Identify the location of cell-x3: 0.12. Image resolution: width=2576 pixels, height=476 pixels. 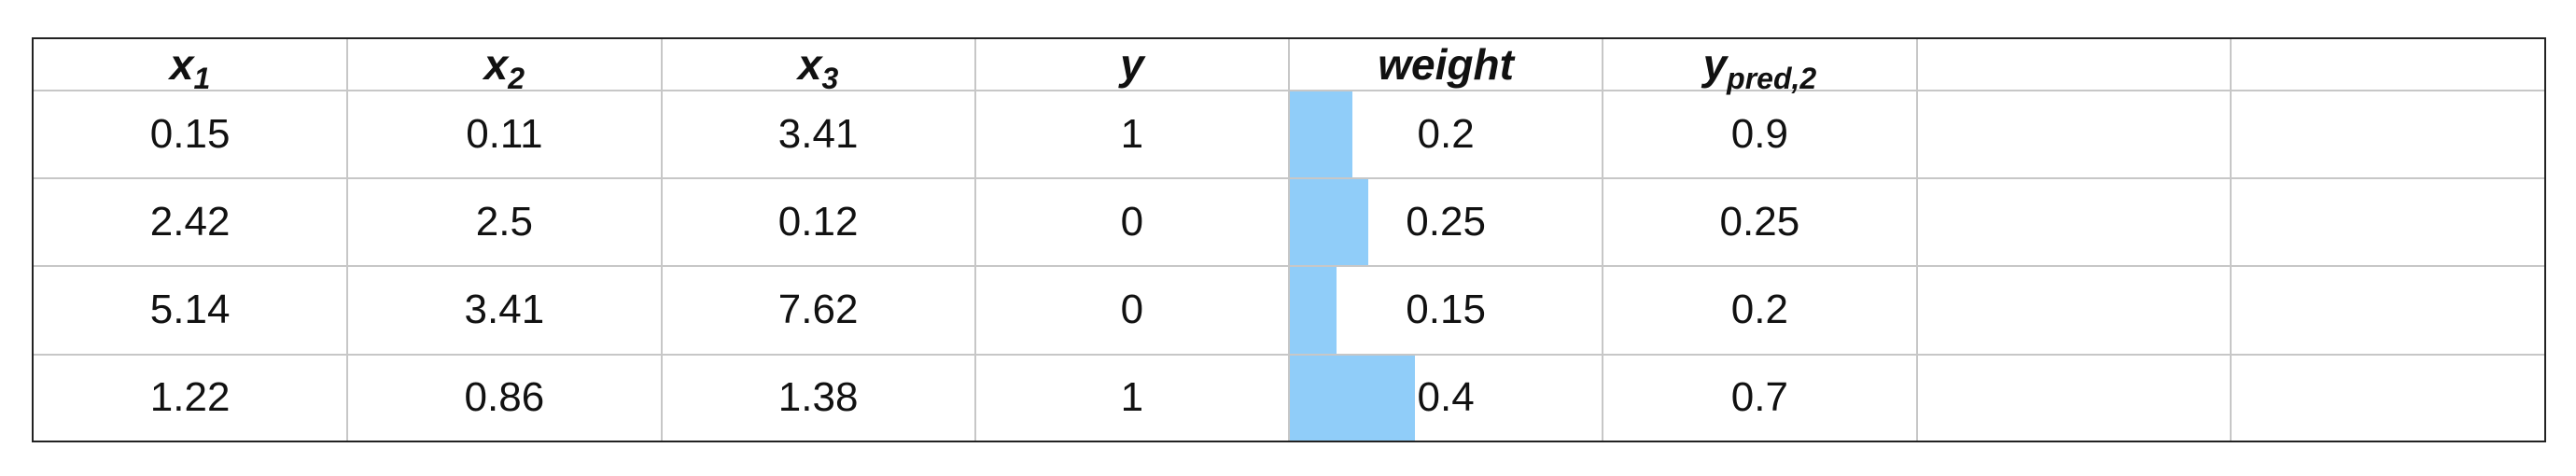
(818, 222).